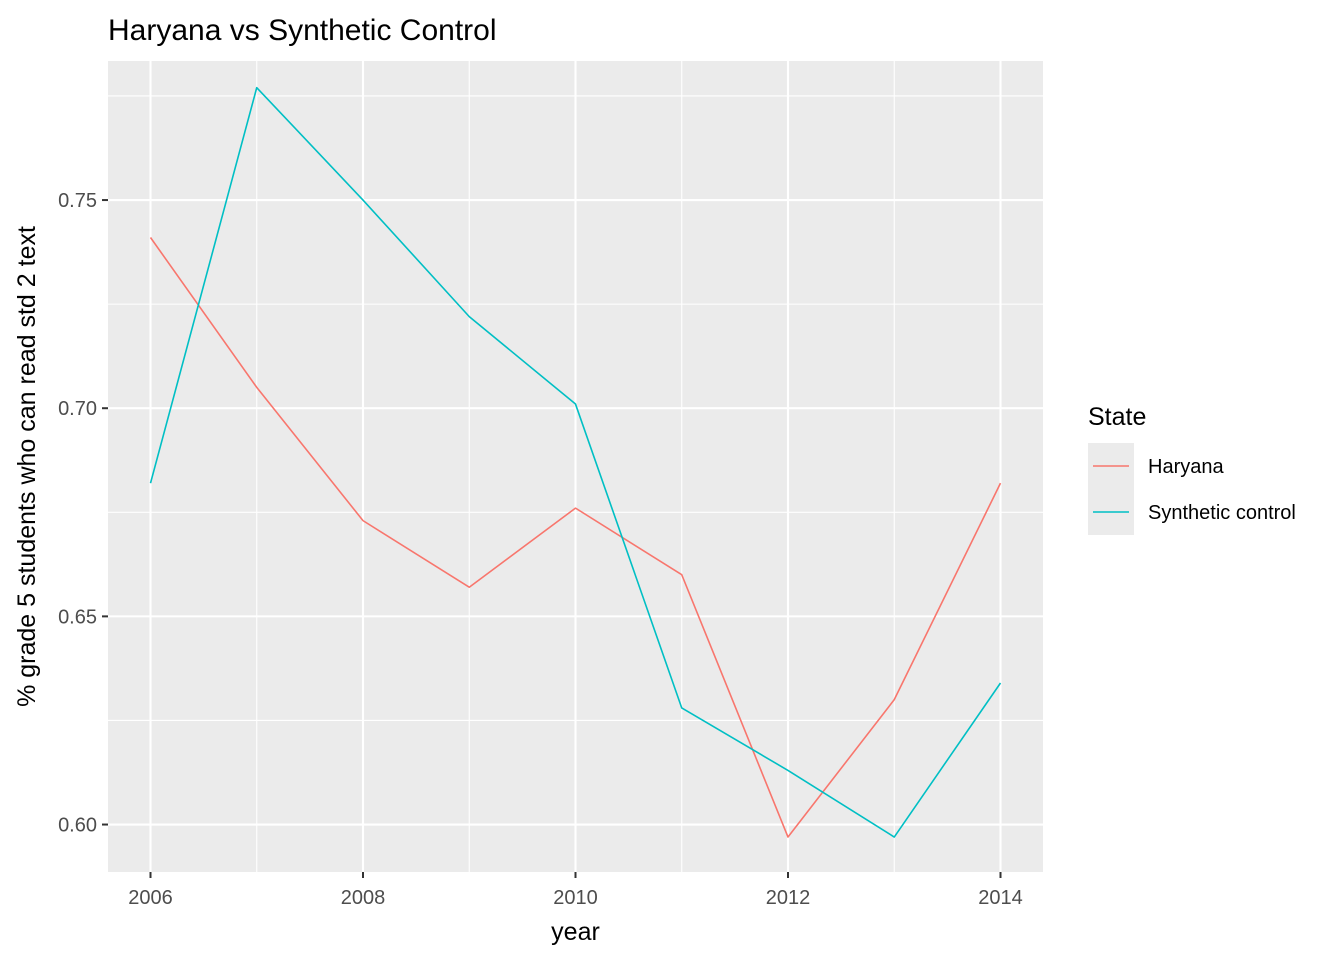  What do you see at coordinates (150, 898) in the screenshot?
I see `x-tick-label: 2006` at bounding box center [150, 898].